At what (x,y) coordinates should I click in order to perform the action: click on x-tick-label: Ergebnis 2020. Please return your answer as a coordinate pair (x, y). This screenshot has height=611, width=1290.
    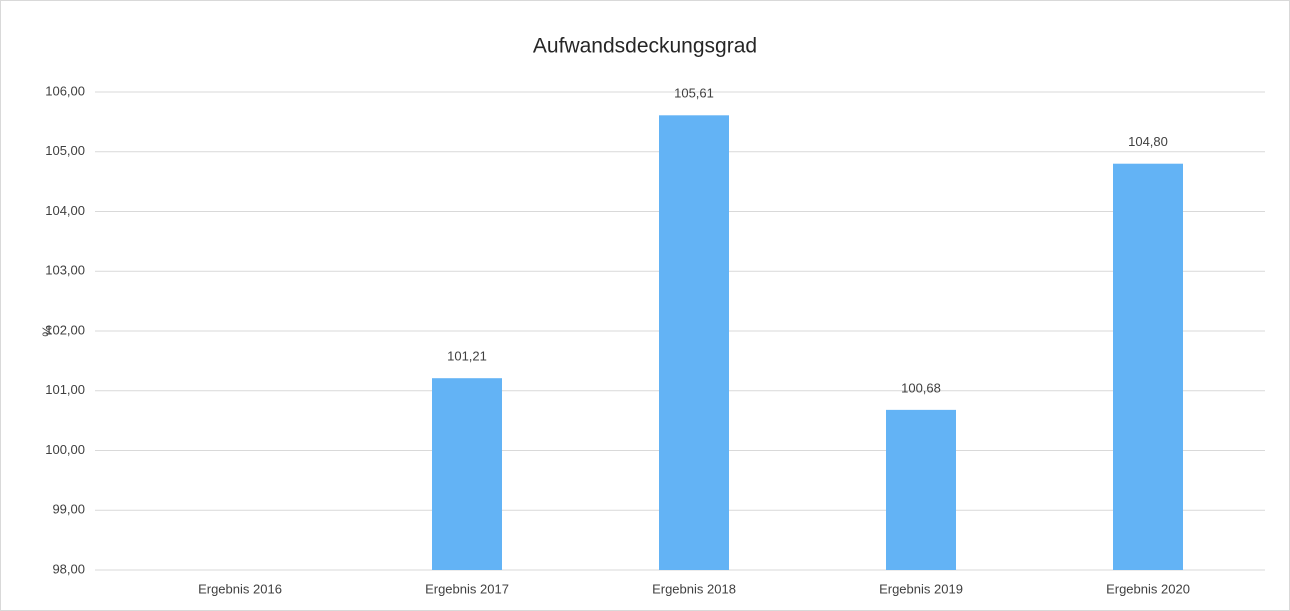
    Looking at the image, I should click on (1148, 588).